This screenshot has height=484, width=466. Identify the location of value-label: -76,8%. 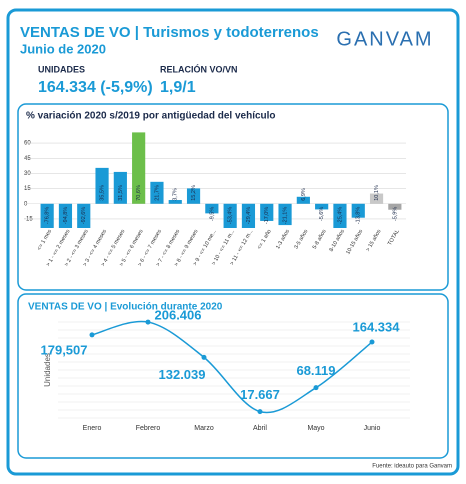
(48, 216).